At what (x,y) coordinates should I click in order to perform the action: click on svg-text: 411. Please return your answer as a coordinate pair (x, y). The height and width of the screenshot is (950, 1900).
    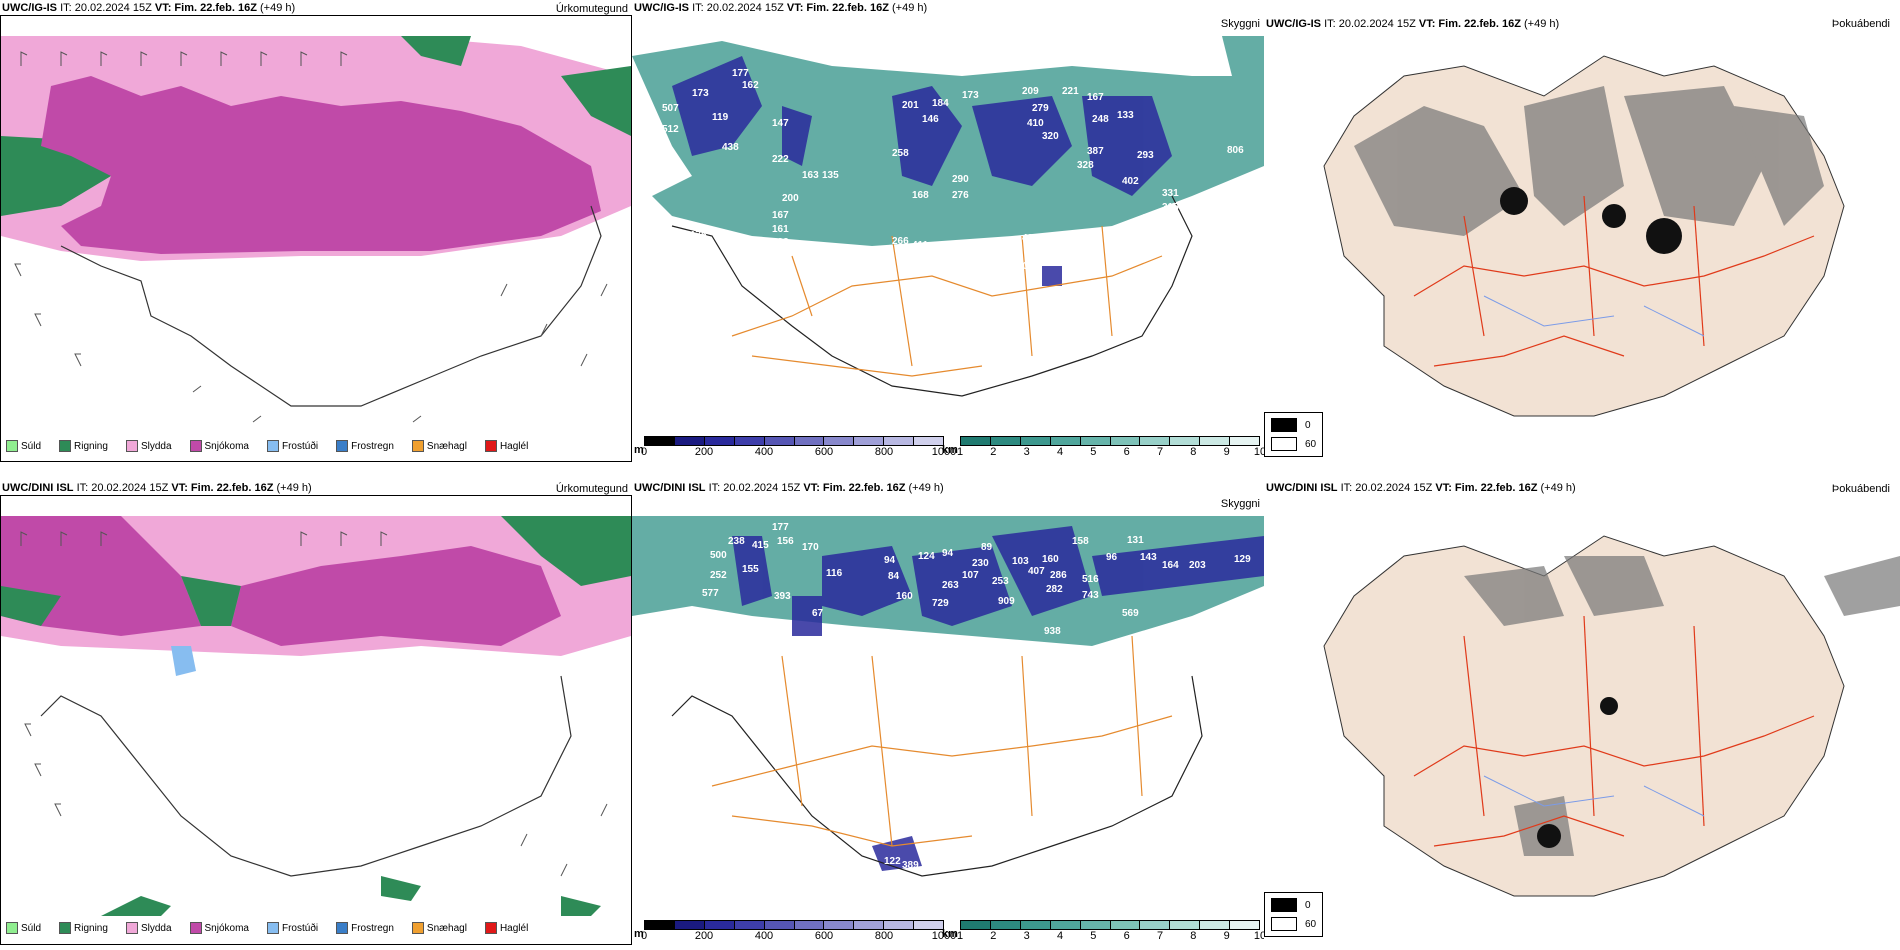
    Looking at the image, I should click on (920, 245).